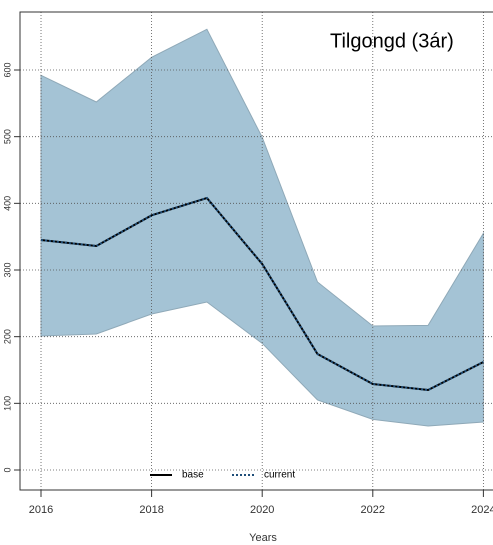  What do you see at coordinates (373, 510) in the screenshot?
I see `x-tick-label: 2022` at bounding box center [373, 510].